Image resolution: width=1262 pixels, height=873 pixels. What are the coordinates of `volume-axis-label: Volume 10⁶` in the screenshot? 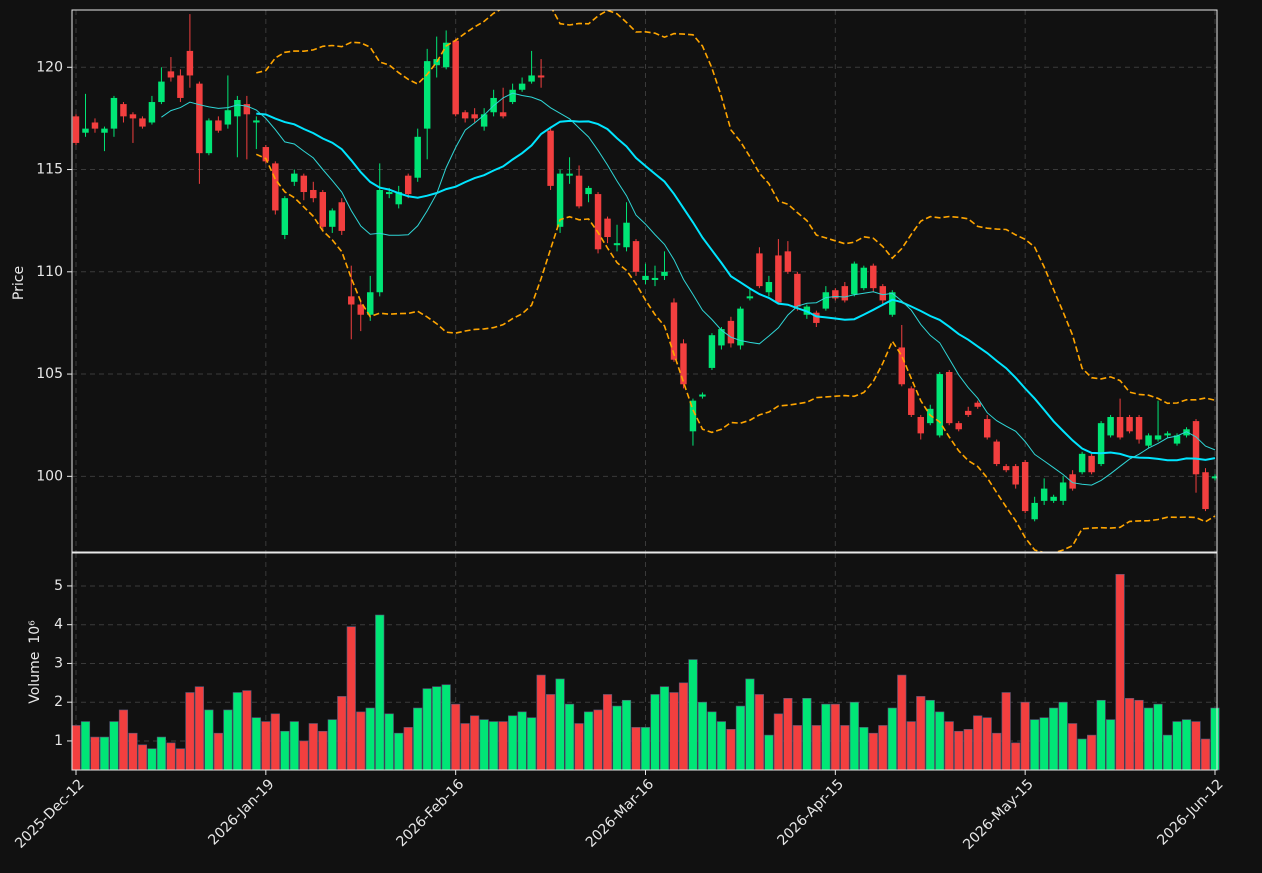 It's located at (35, 662).